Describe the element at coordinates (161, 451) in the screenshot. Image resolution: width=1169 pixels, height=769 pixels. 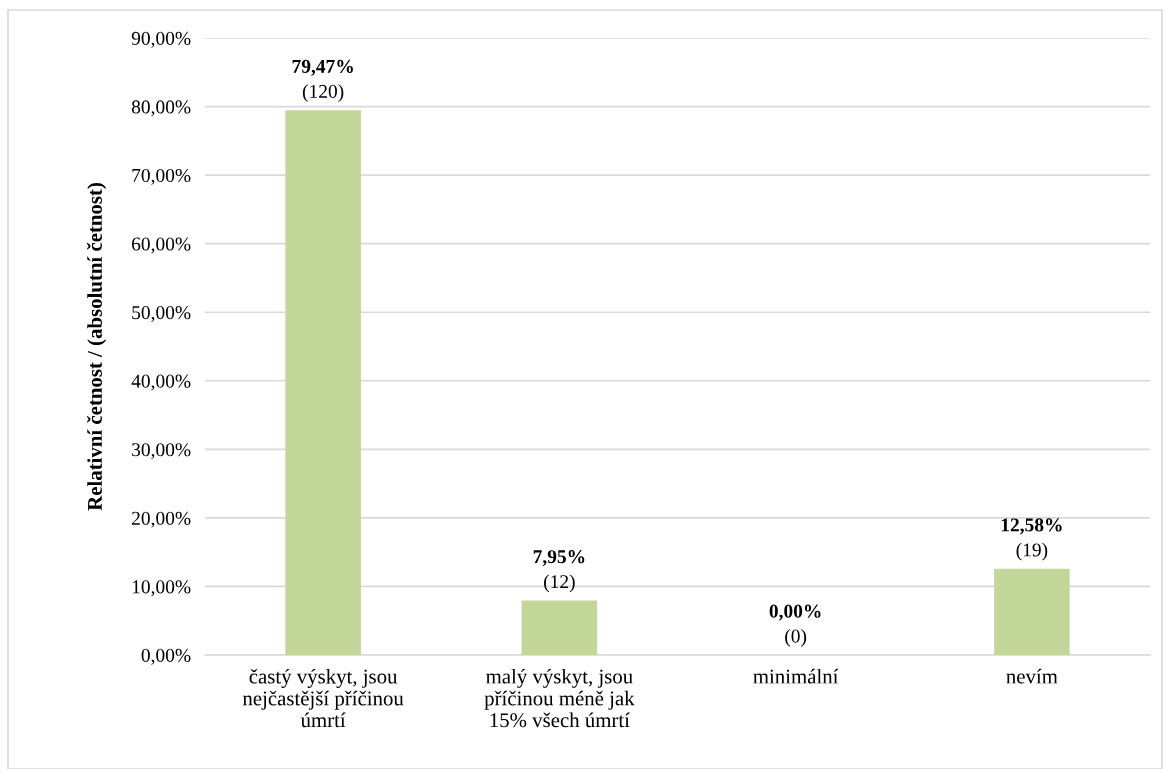
I see `y-tick-label: 30,00%` at that location.